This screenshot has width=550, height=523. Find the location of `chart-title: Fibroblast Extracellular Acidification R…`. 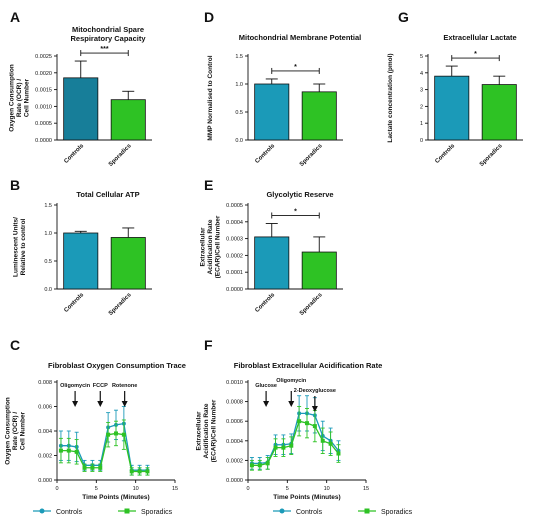

chart-title: Fibroblast Extracellular Acidification R… is located at coordinates (308, 365).